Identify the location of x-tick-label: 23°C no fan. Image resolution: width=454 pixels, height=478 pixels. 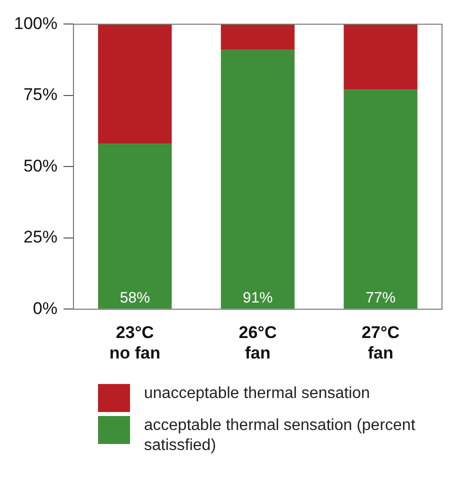
(134, 342).